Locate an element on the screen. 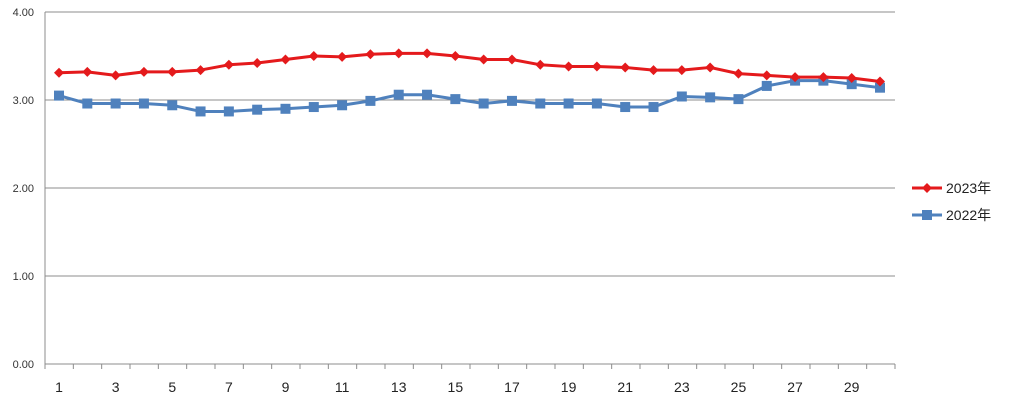 The height and width of the screenshot is (404, 1010). legend-item: 2022年 is located at coordinates (951, 215).